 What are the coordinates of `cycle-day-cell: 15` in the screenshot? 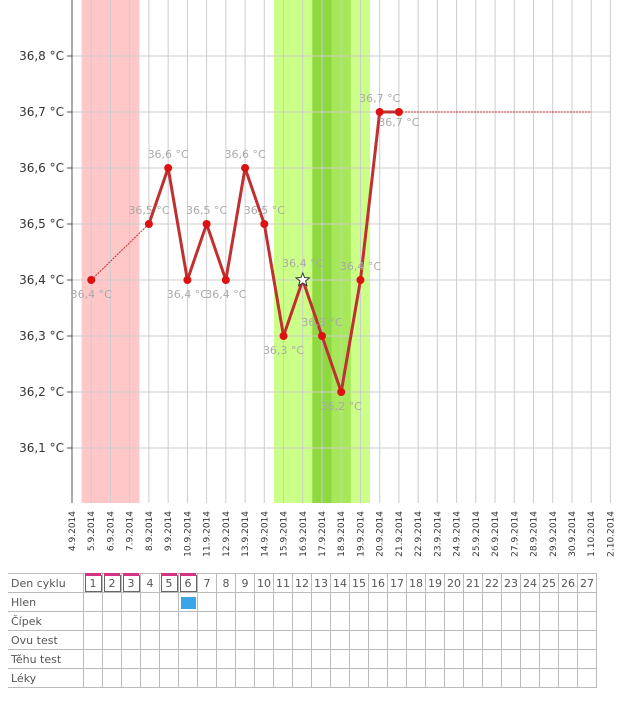 It's located at (359, 583).